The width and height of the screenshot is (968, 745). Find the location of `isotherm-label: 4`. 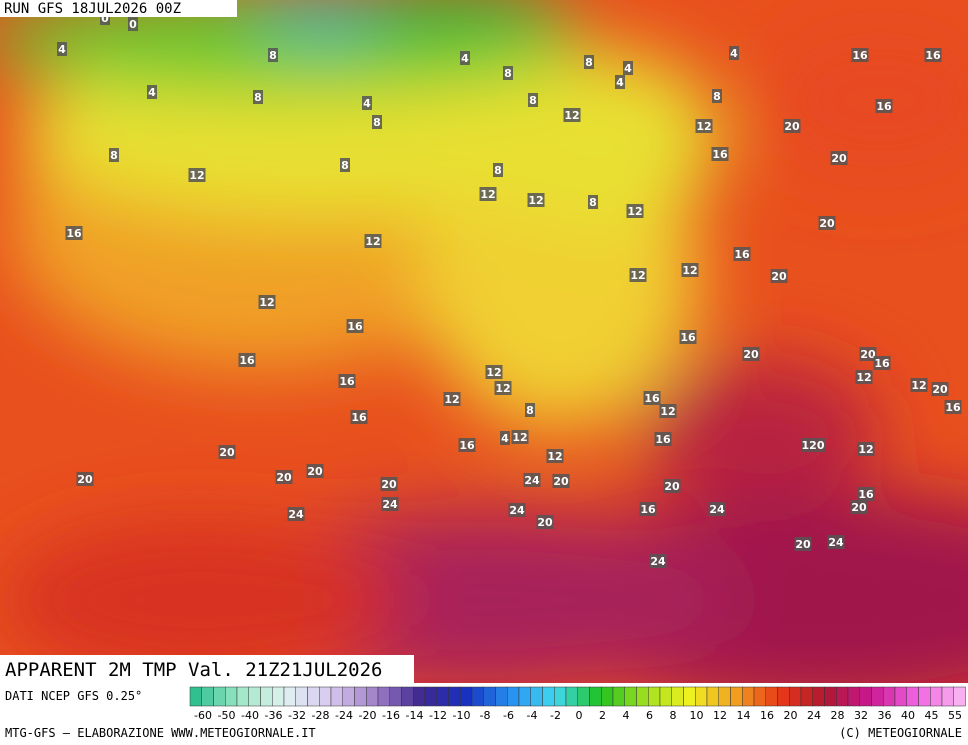

isotherm-label: 4 is located at coordinates (62, 49).